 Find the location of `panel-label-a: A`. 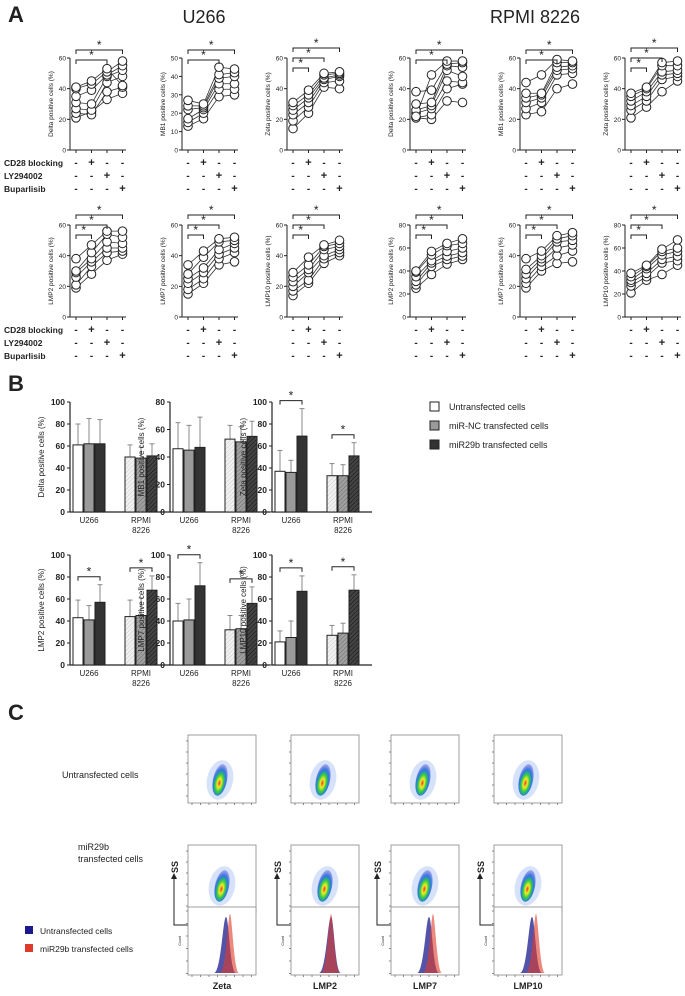

panel-label-a: A is located at coordinates (16, 14).